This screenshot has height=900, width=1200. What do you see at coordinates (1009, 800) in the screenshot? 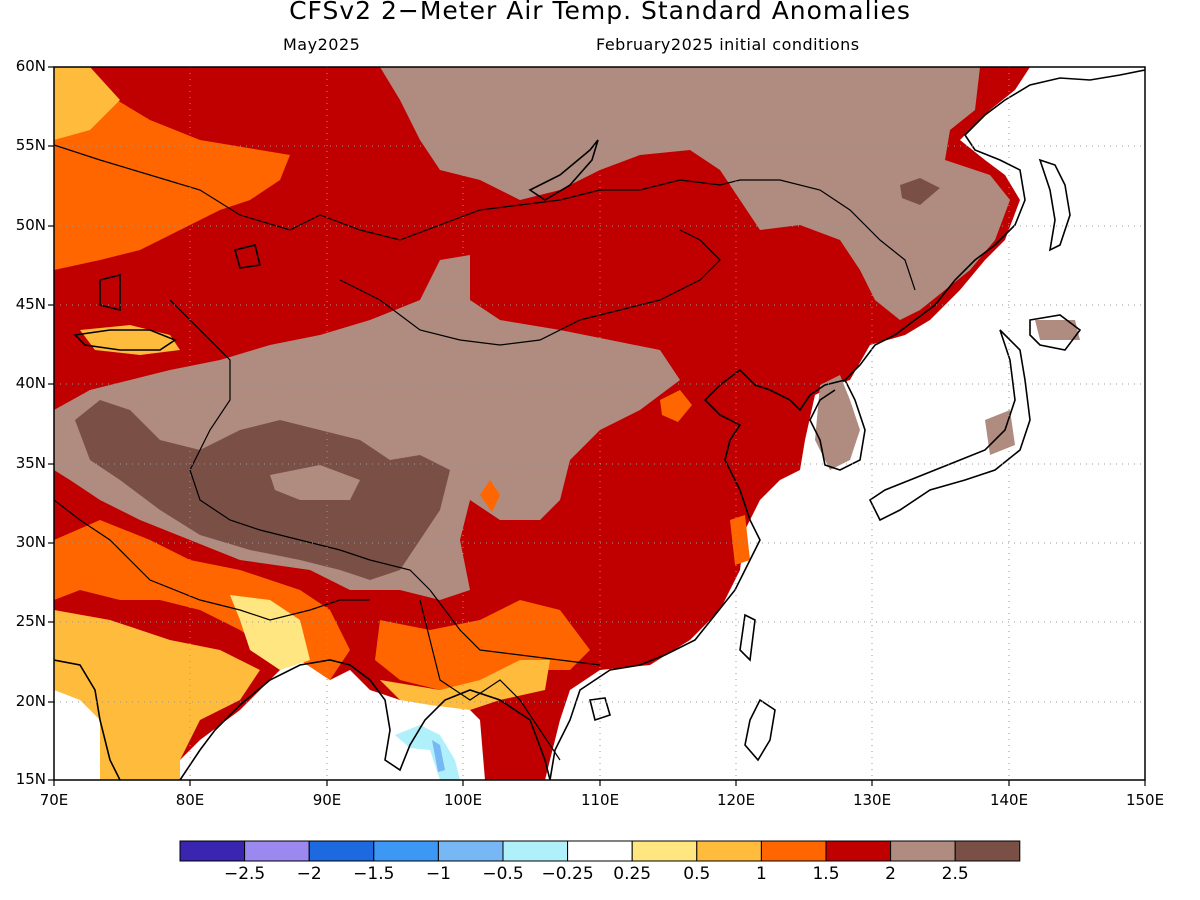
I see `lon-label: 140E` at bounding box center [1009, 800].